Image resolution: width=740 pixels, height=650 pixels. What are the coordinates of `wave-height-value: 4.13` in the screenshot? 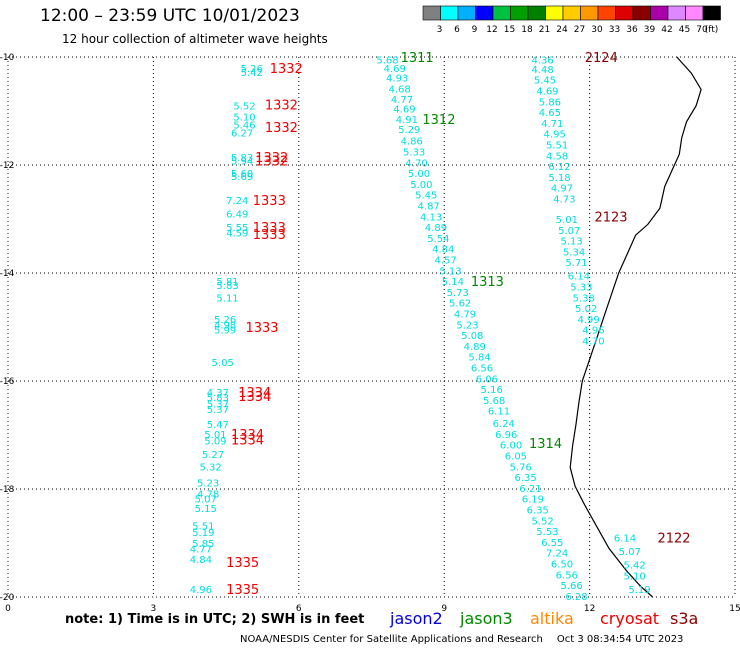 It's located at (431, 217).